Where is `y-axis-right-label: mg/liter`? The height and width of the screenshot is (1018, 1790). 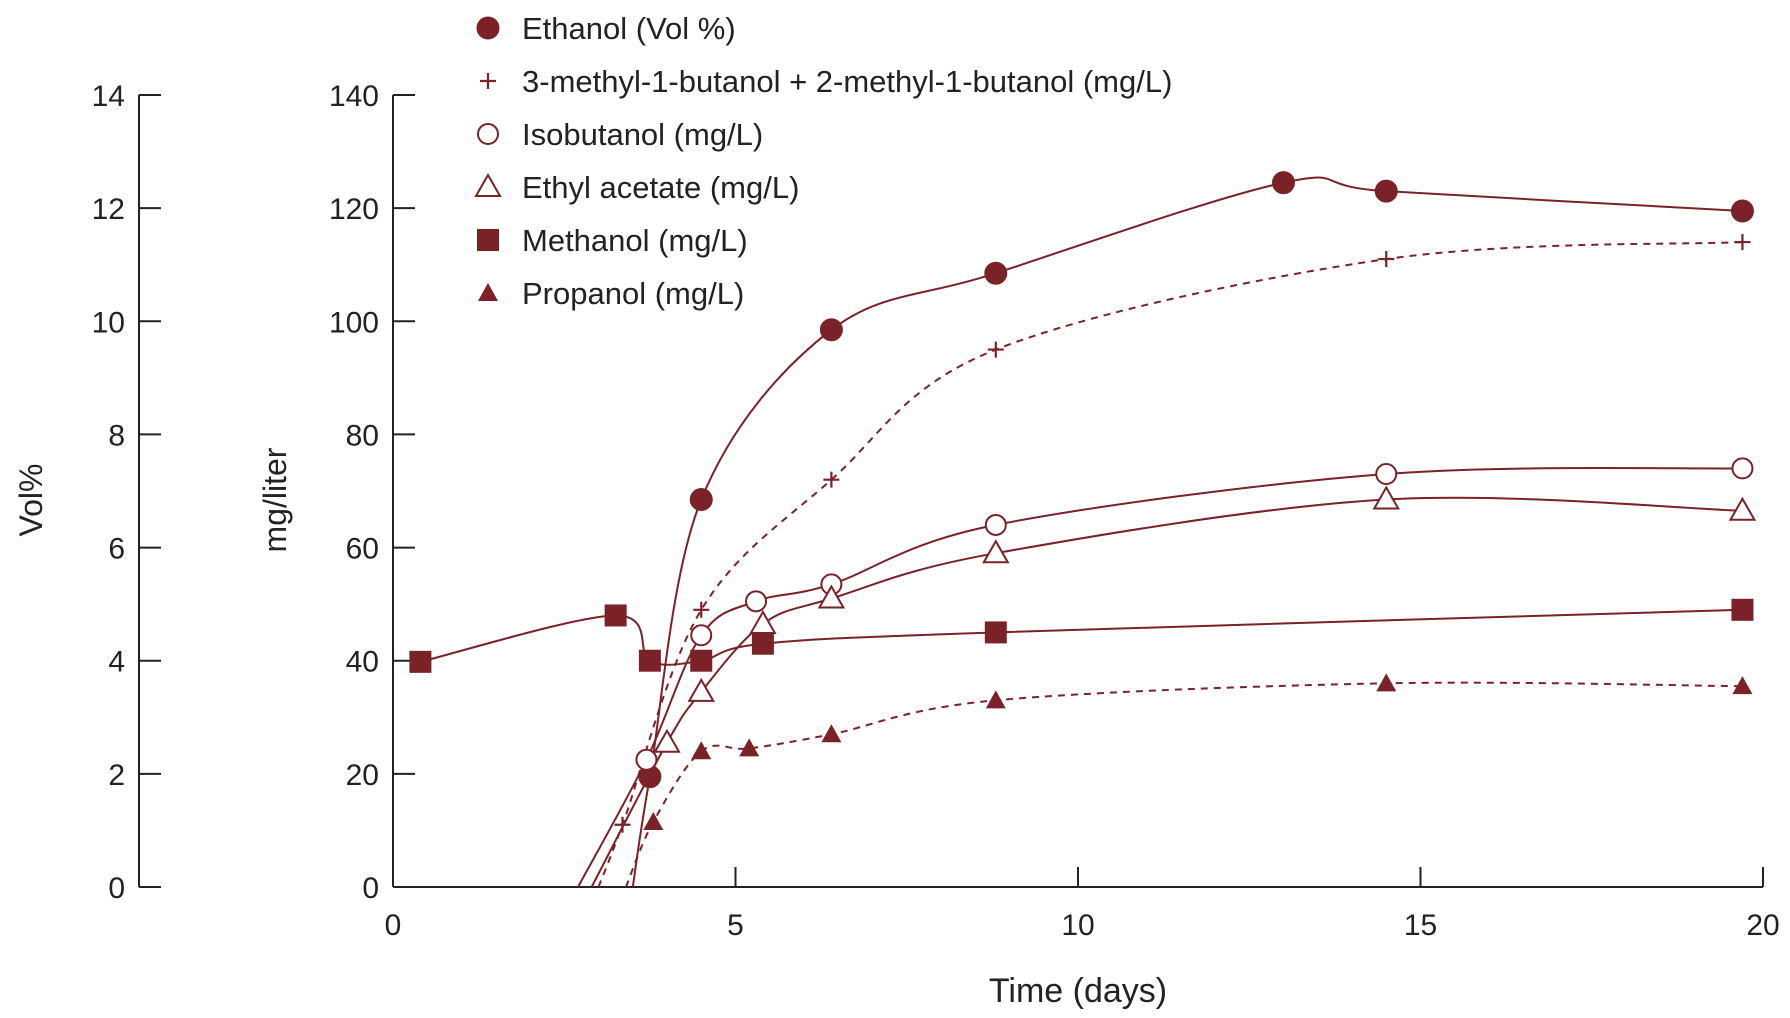 y-axis-right-label: mg/liter is located at coordinates (275, 499).